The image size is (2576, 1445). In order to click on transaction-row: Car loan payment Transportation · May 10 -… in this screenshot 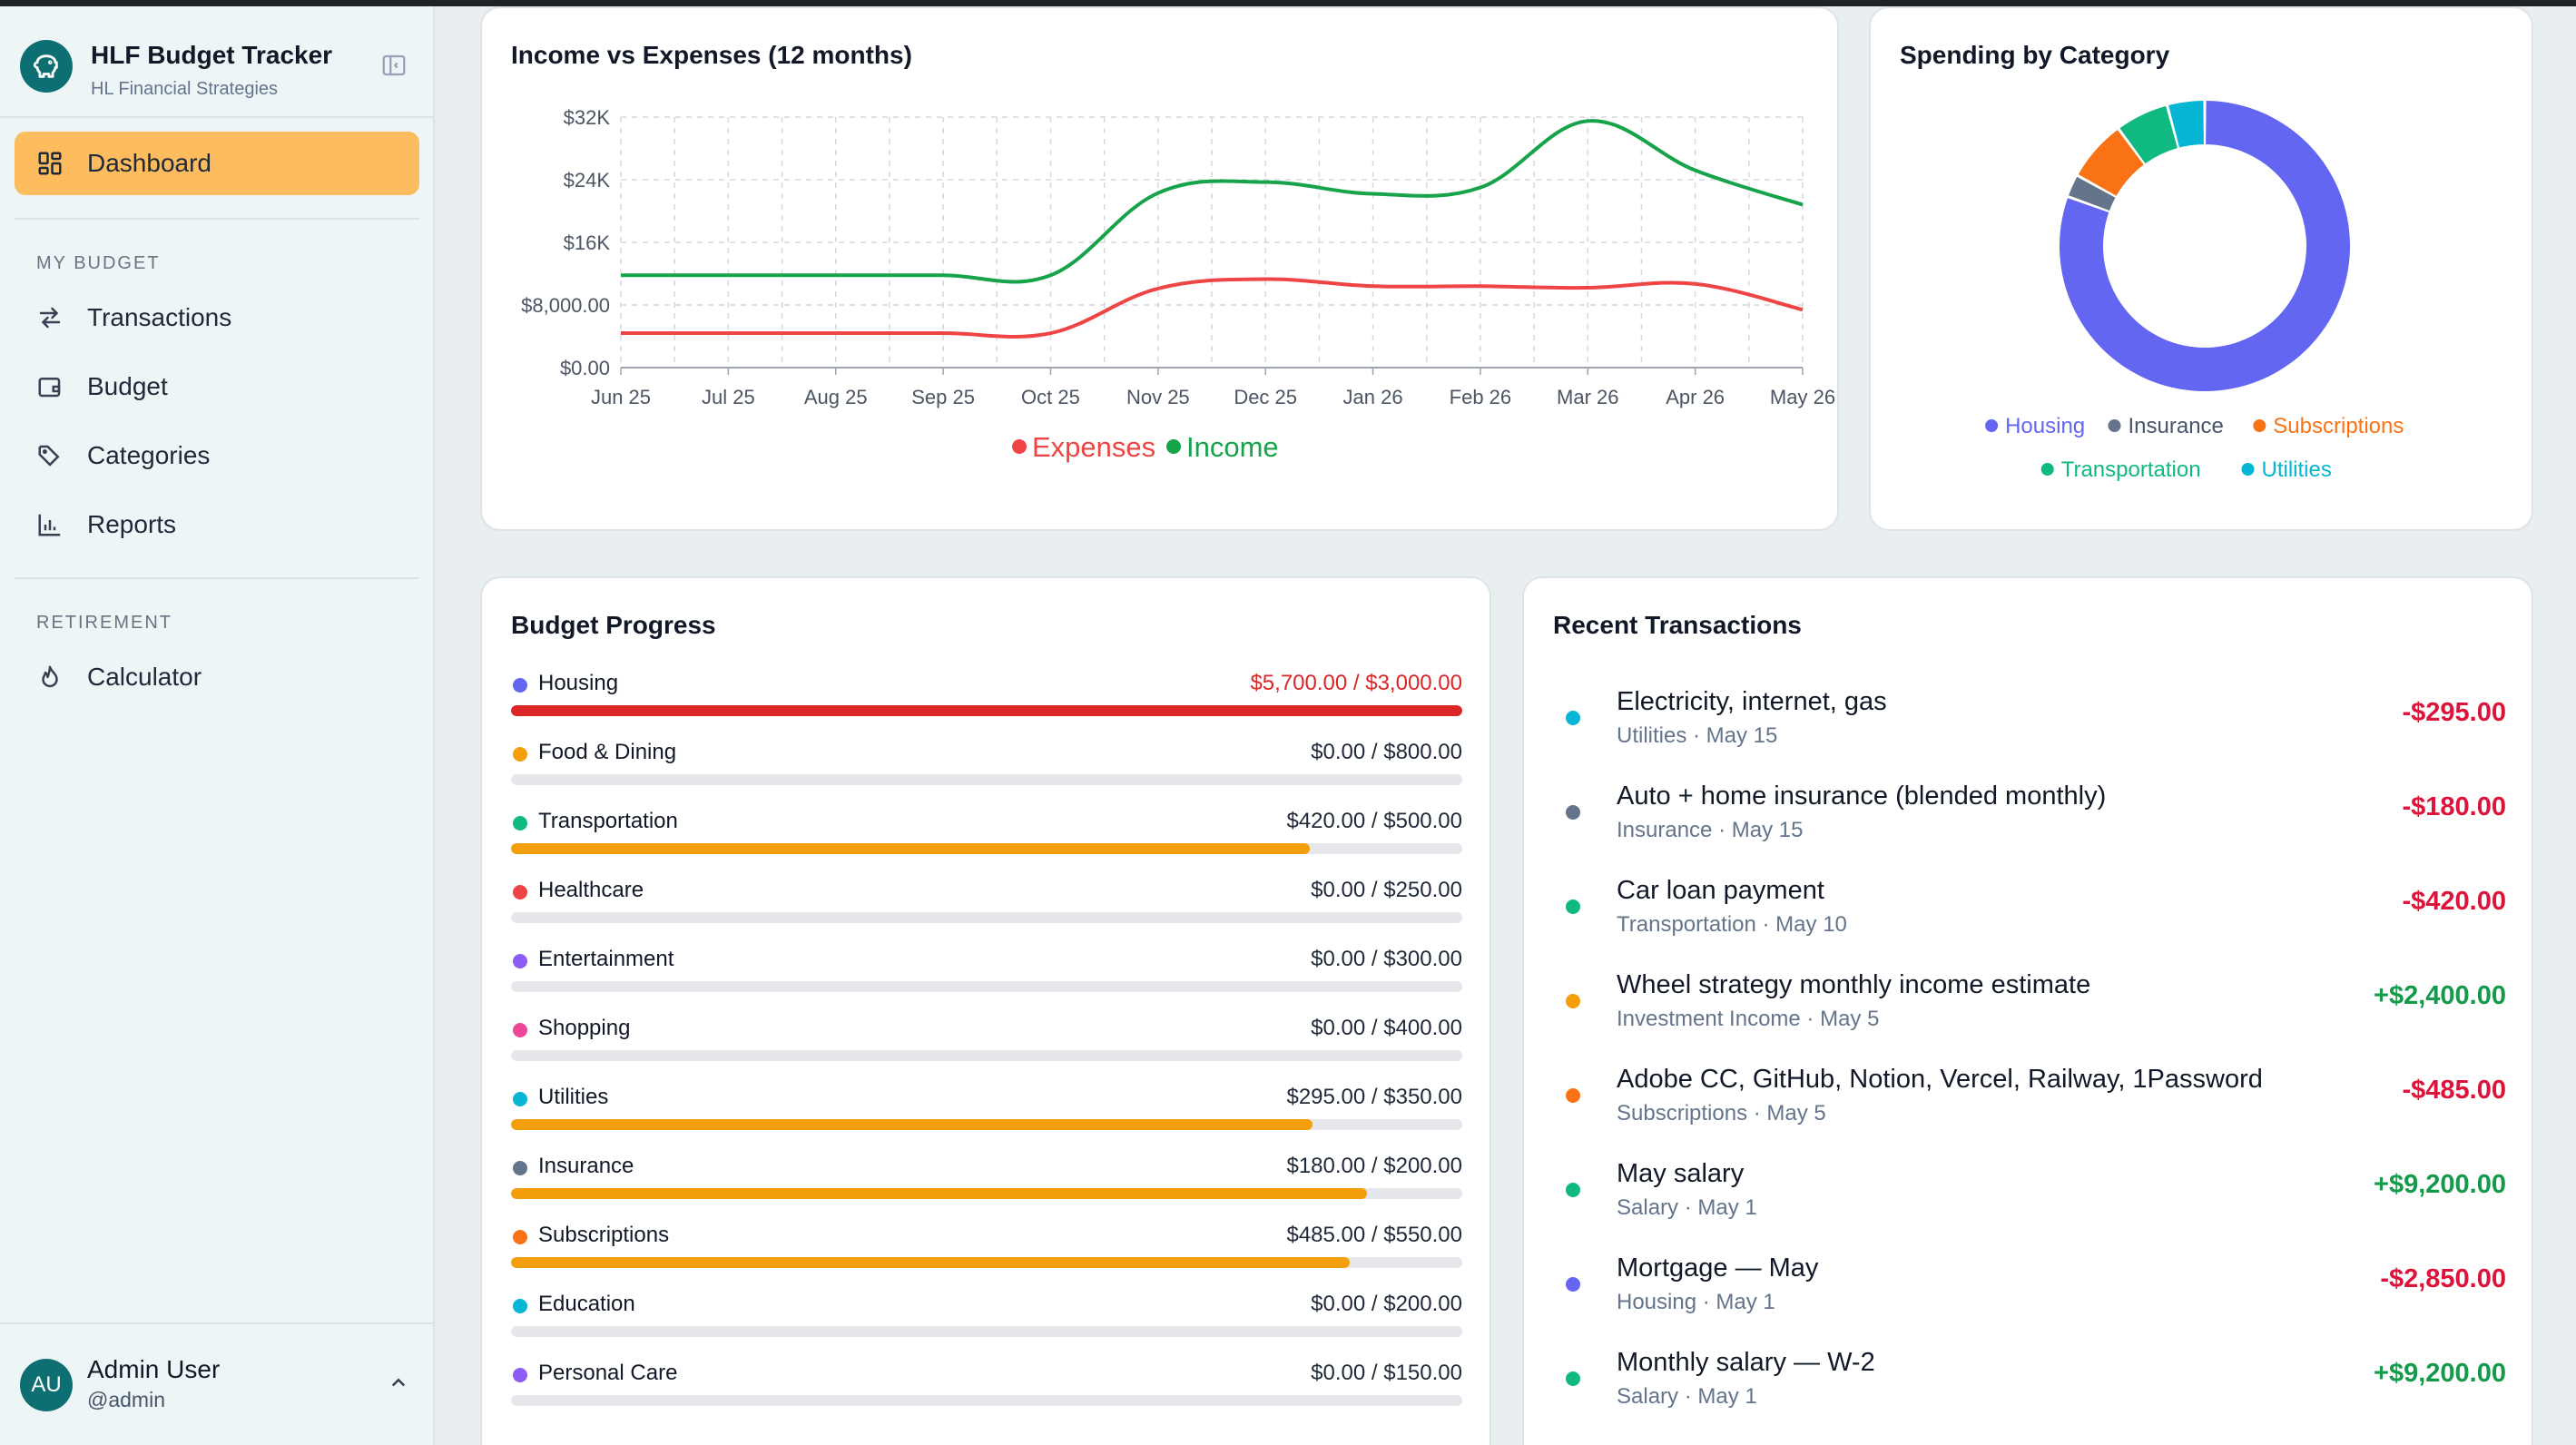, I will do `click(2029, 923)`.